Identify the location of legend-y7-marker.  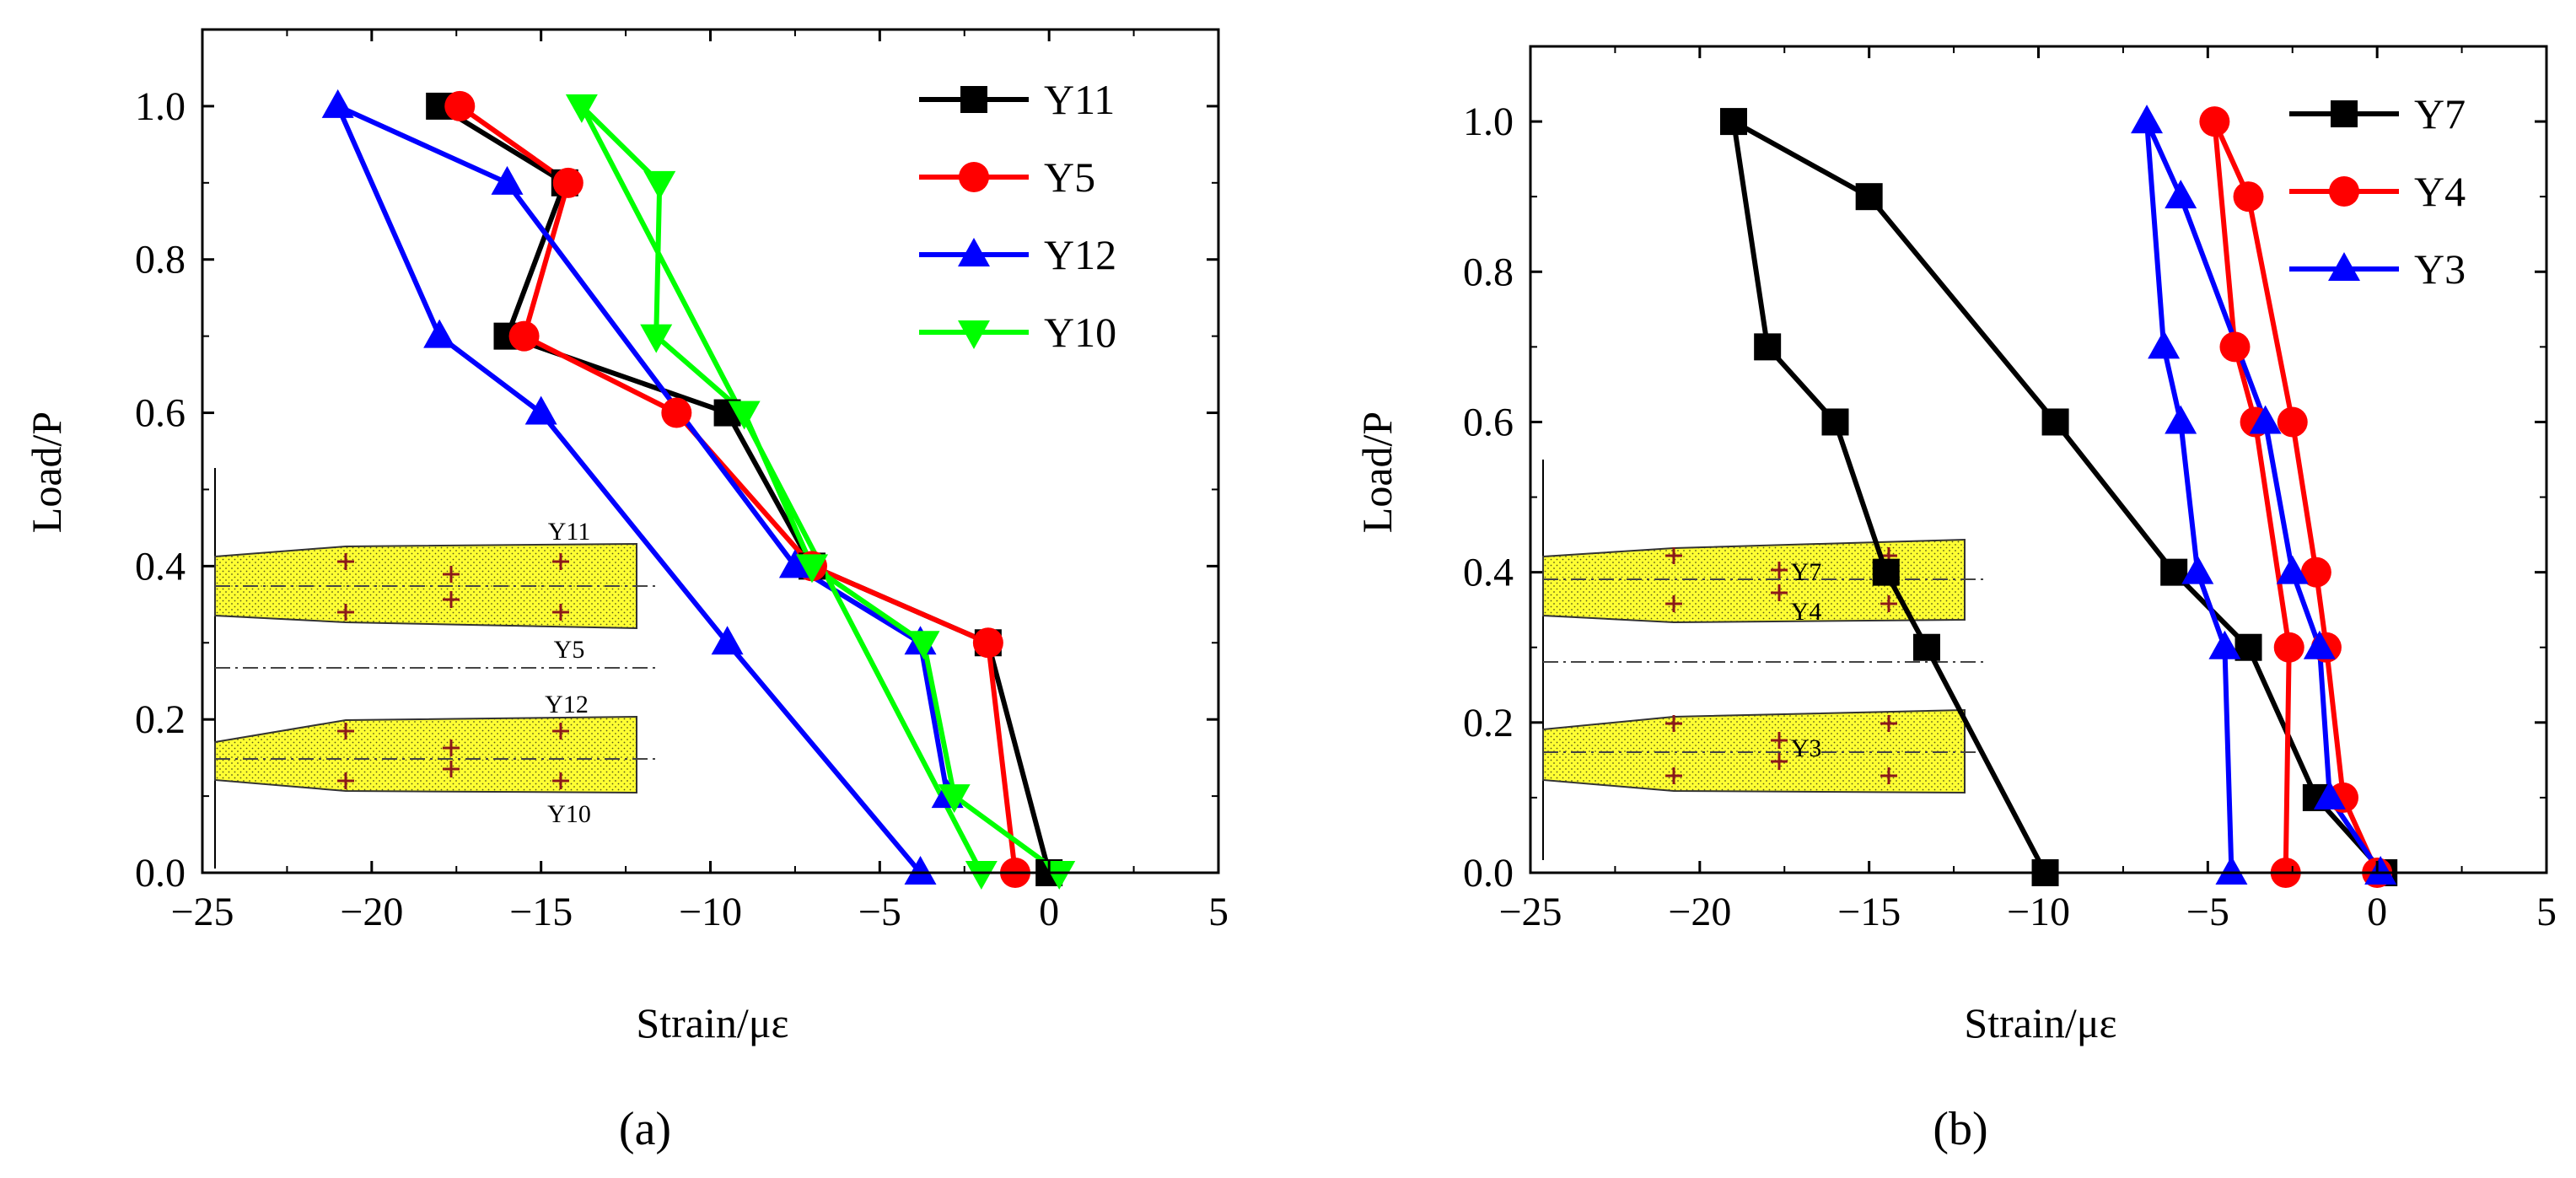
(2344, 113).